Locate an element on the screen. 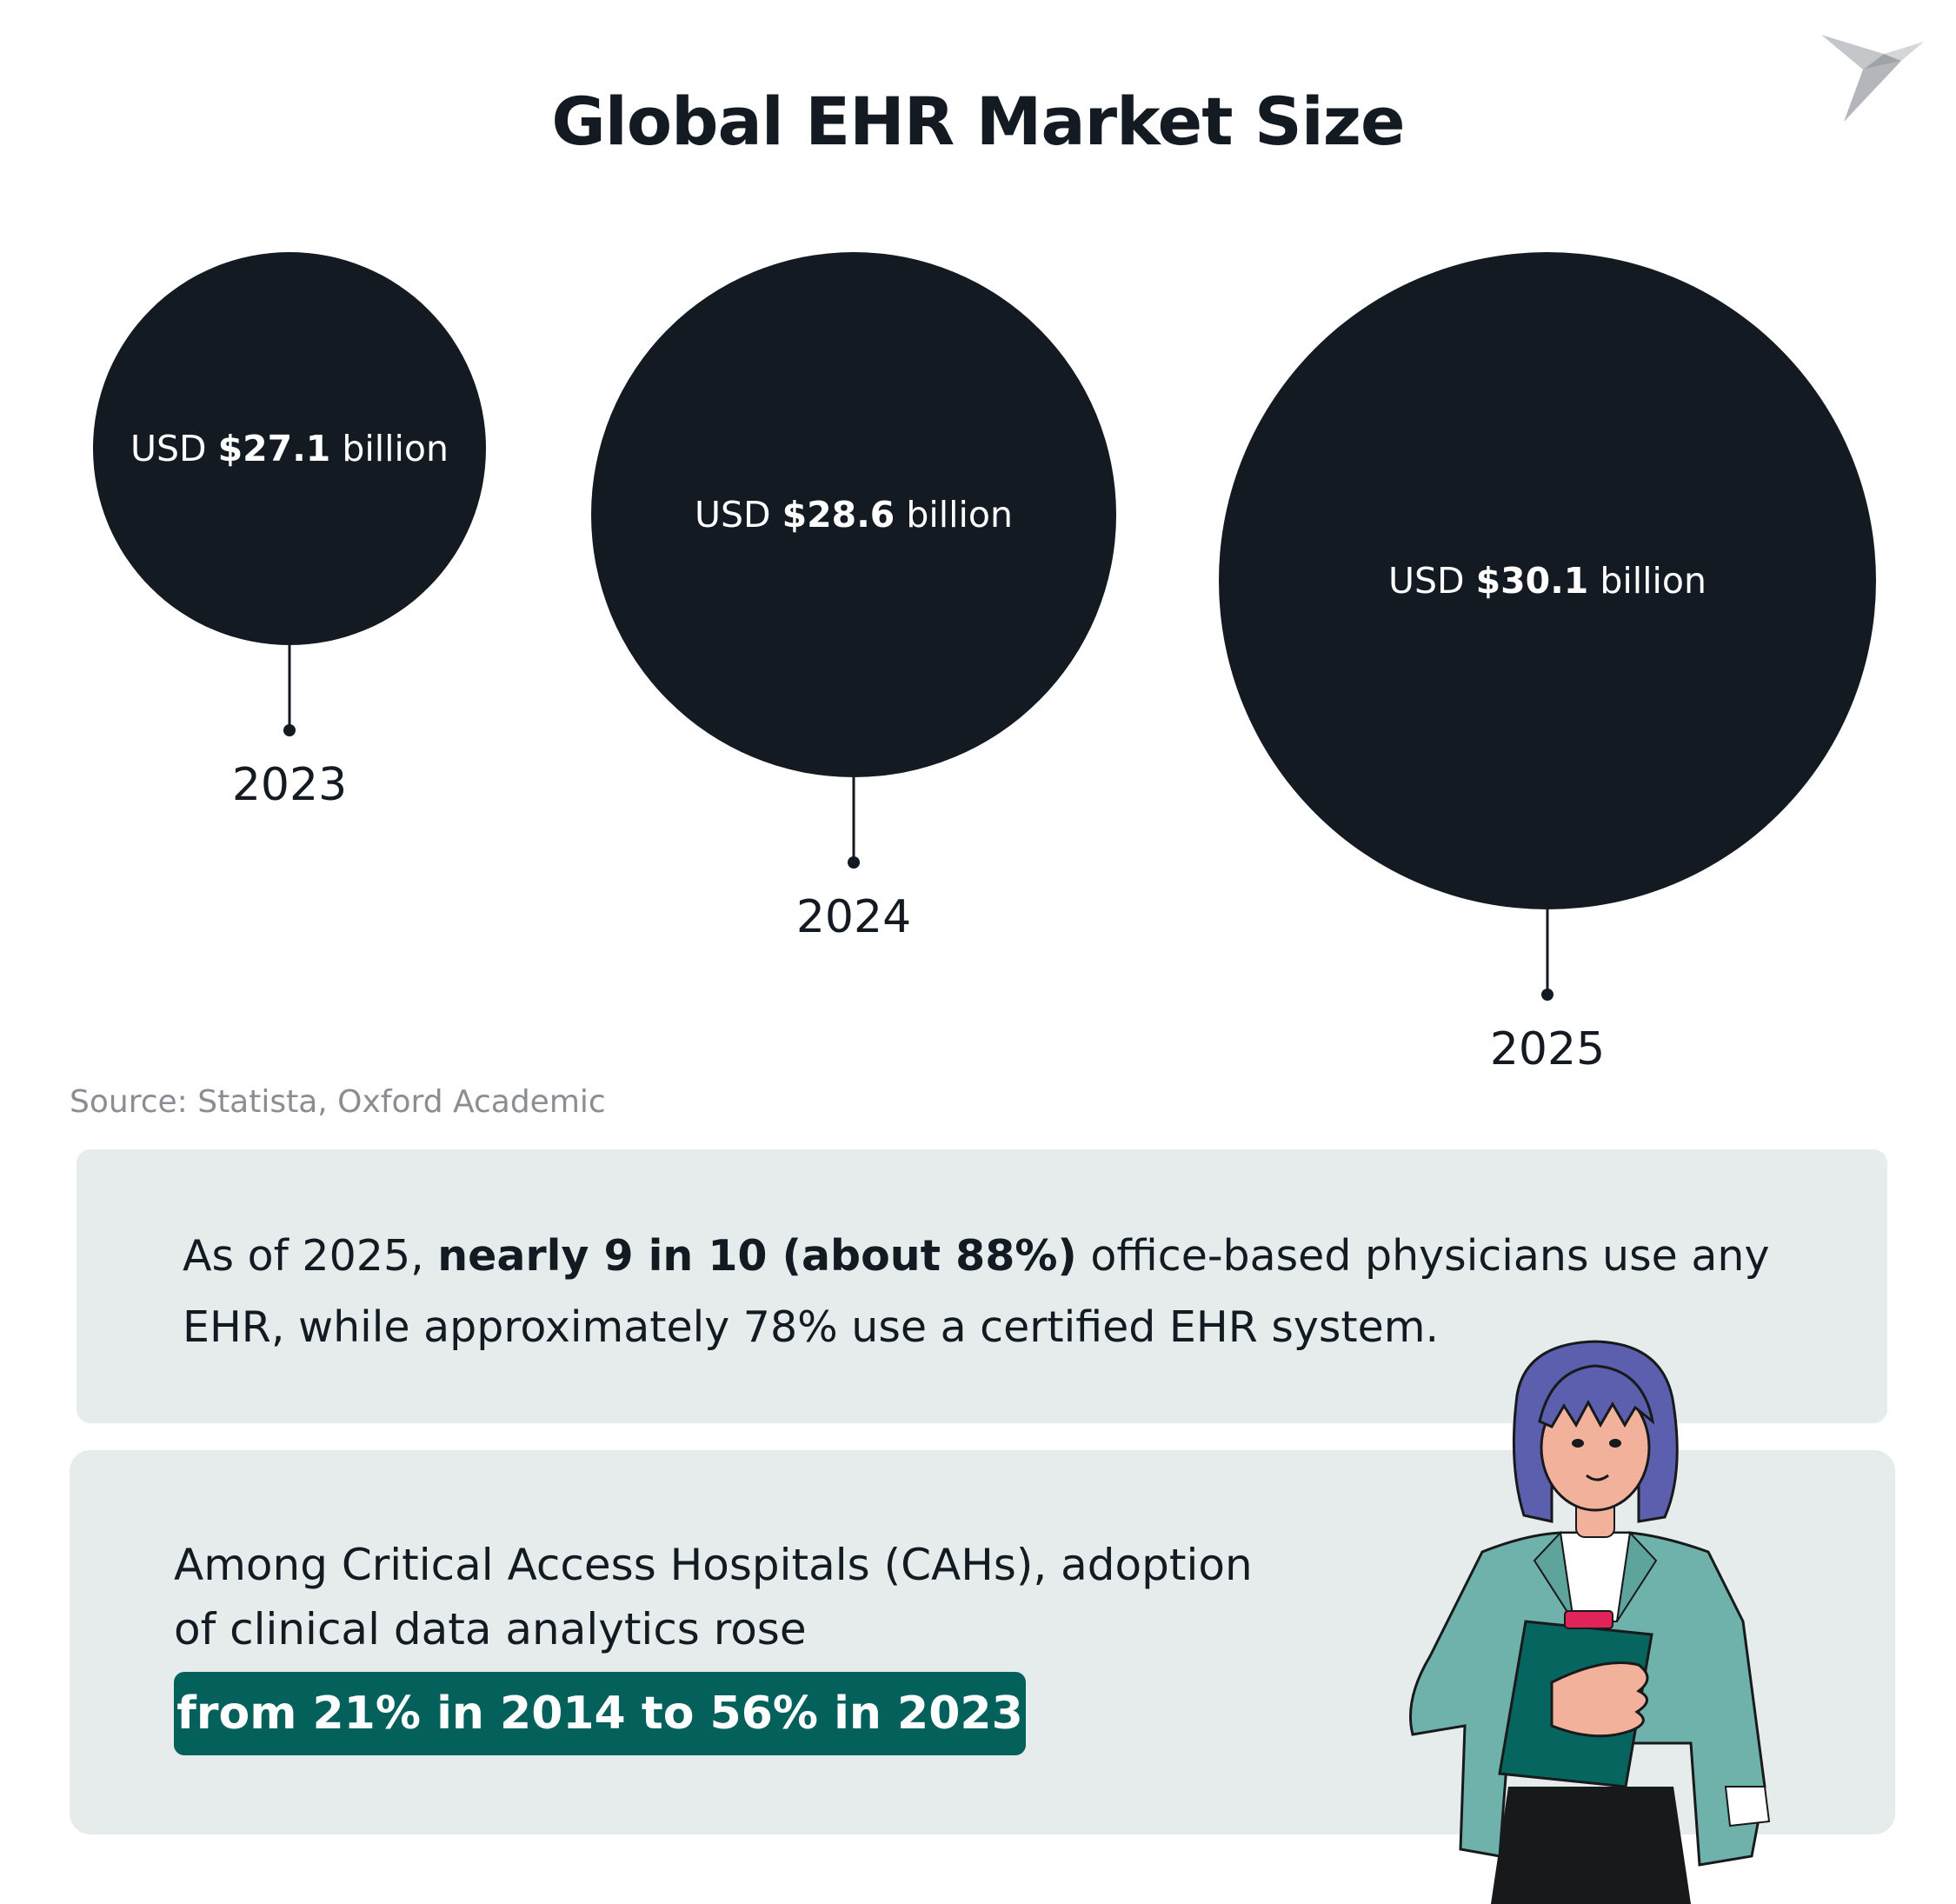  stat1-prefix: As of 2025, is located at coordinates (310, 1256).